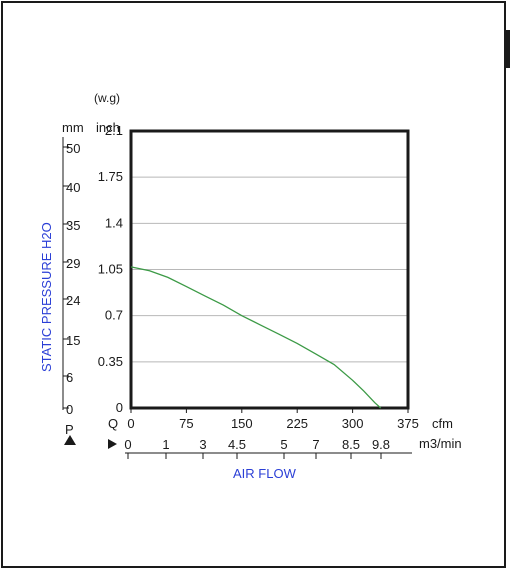 The image size is (511, 571). What do you see at coordinates (353, 423) in the screenshot?
I see `x-tick-label-cfm: 300` at bounding box center [353, 423].